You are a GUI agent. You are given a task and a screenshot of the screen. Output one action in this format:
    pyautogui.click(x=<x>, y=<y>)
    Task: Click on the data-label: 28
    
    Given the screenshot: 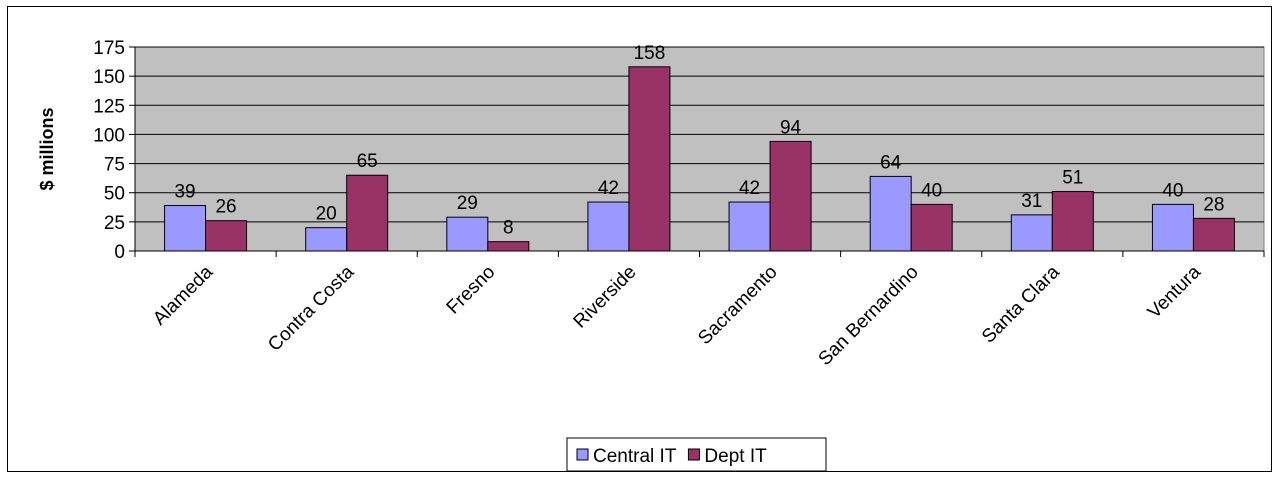 What is the action you would take?
    pyautogui.click(x=1213, y=204)
    